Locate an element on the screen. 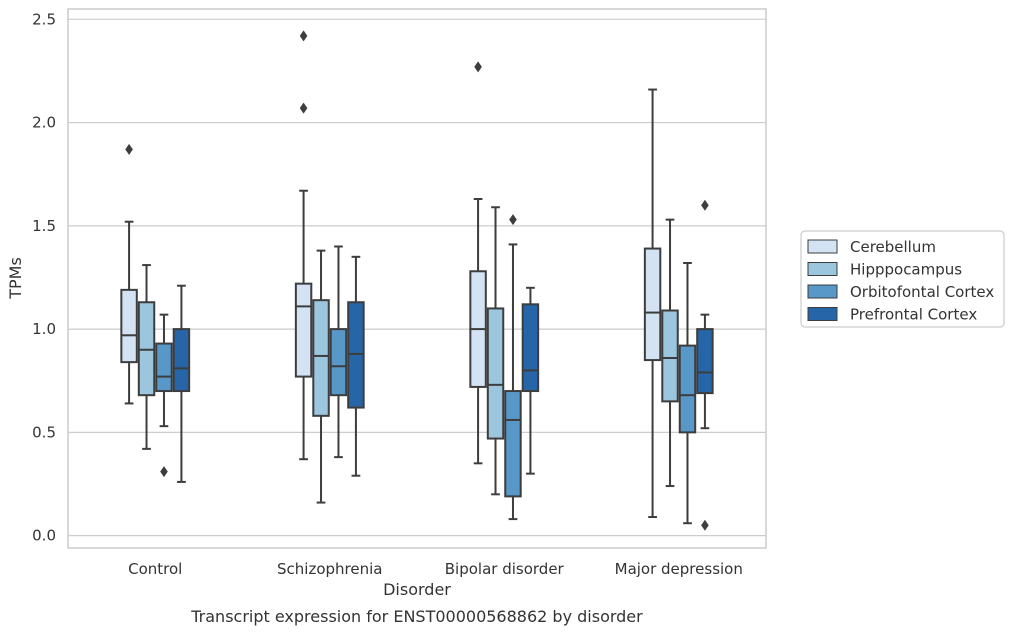  y-tick-label: 0.5 is located at coordinates (44, 432).